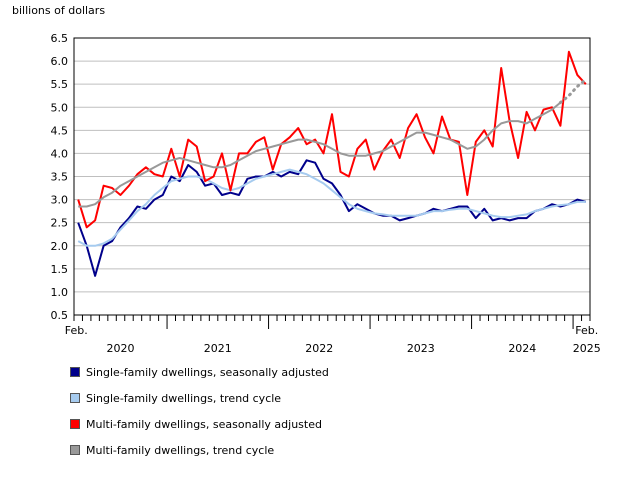  What do you see at coordinates (60, 61) in the screenshot?
I see `y-tick-label: 6.0` at bounding box center [60, 61].